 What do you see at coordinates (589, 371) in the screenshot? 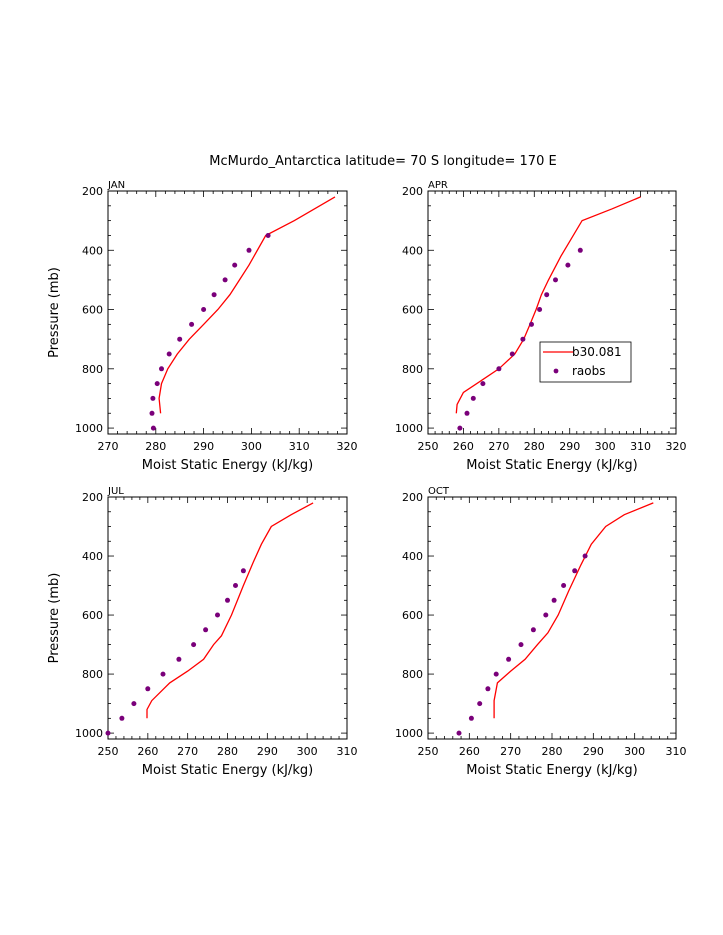
I see `legend-label-raobs: raobs` at bounding box center [589, 371].